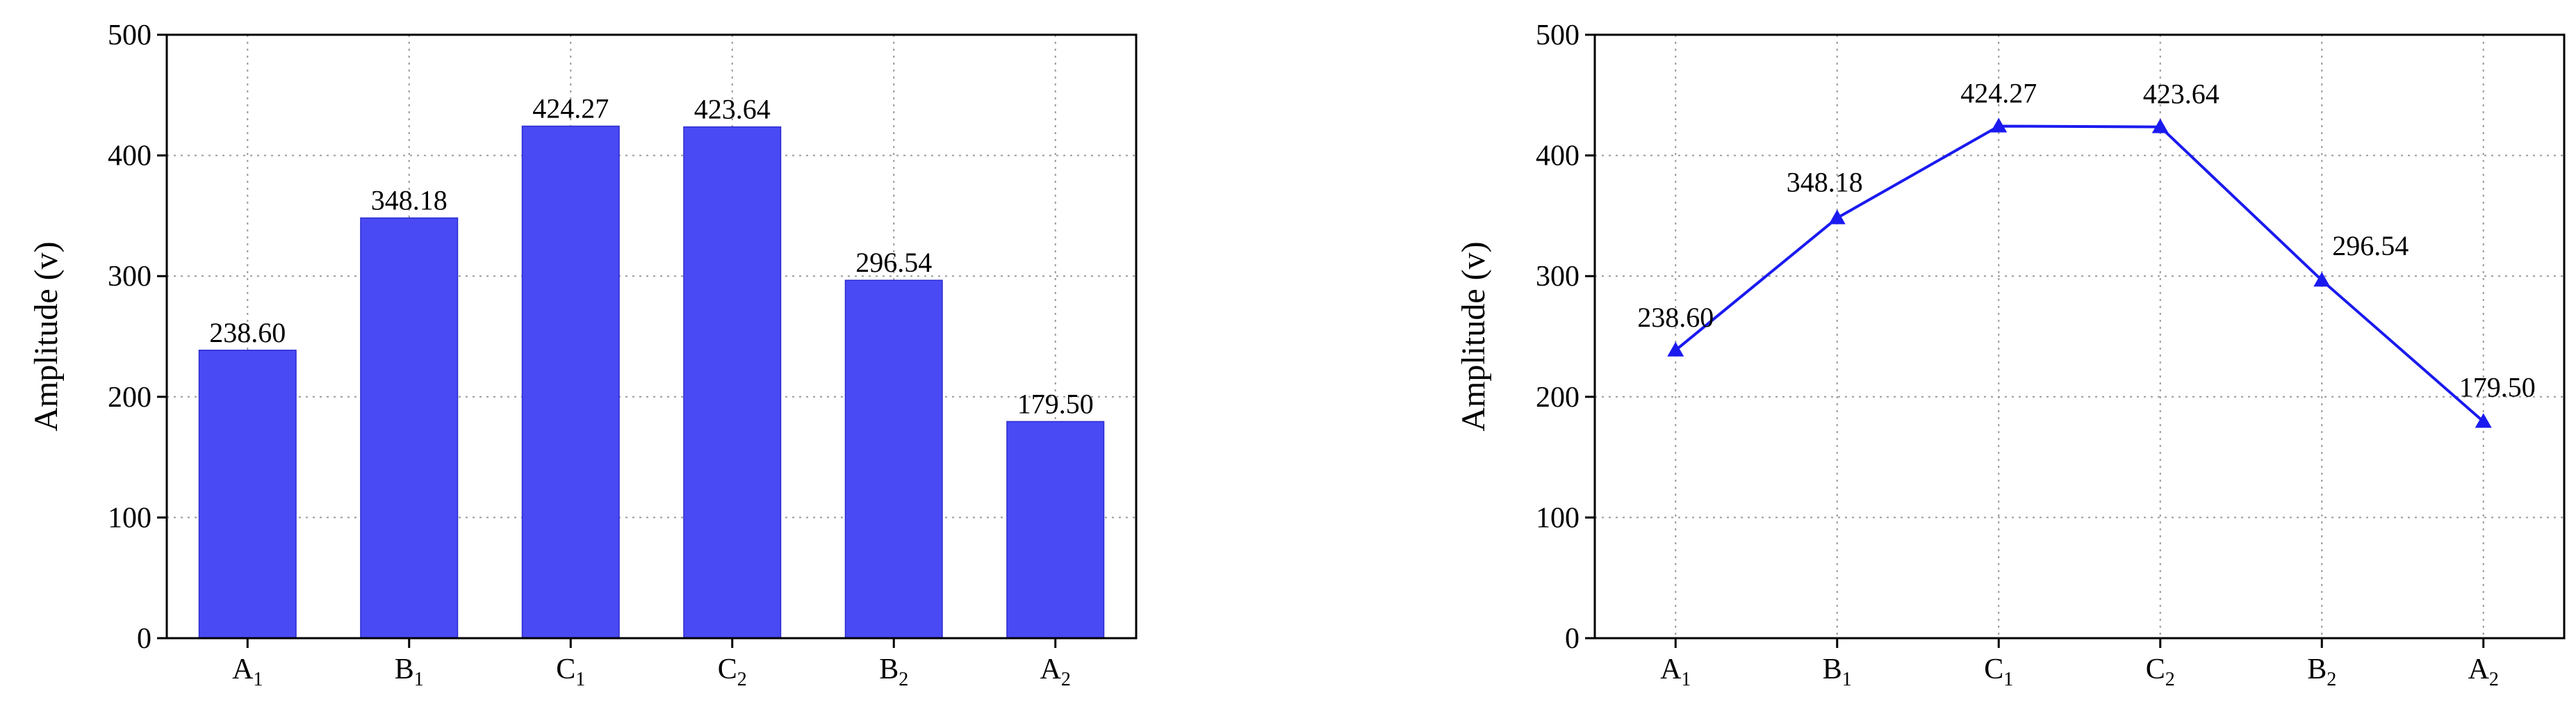  Describe the element at coordinates (1675, 349) in the screenshot. I see `point-A1` at that location.